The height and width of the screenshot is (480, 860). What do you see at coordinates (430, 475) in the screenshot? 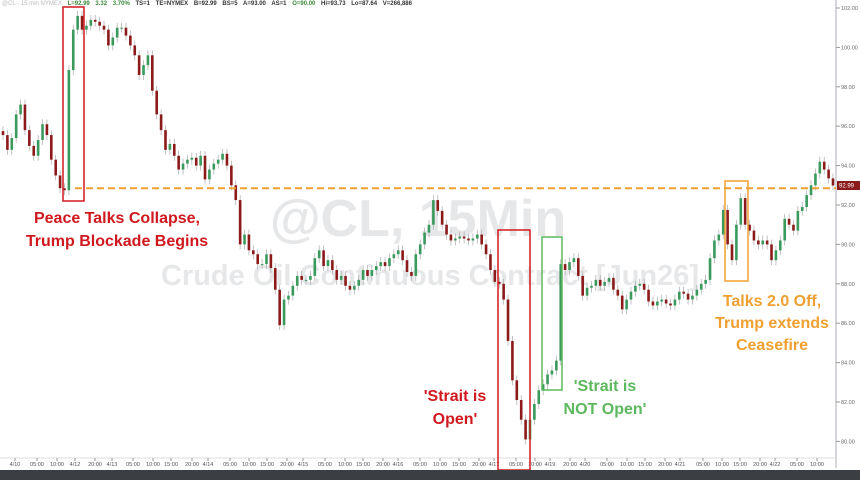
I see `bottom-scrollbar` at bounding box center [430, 475].